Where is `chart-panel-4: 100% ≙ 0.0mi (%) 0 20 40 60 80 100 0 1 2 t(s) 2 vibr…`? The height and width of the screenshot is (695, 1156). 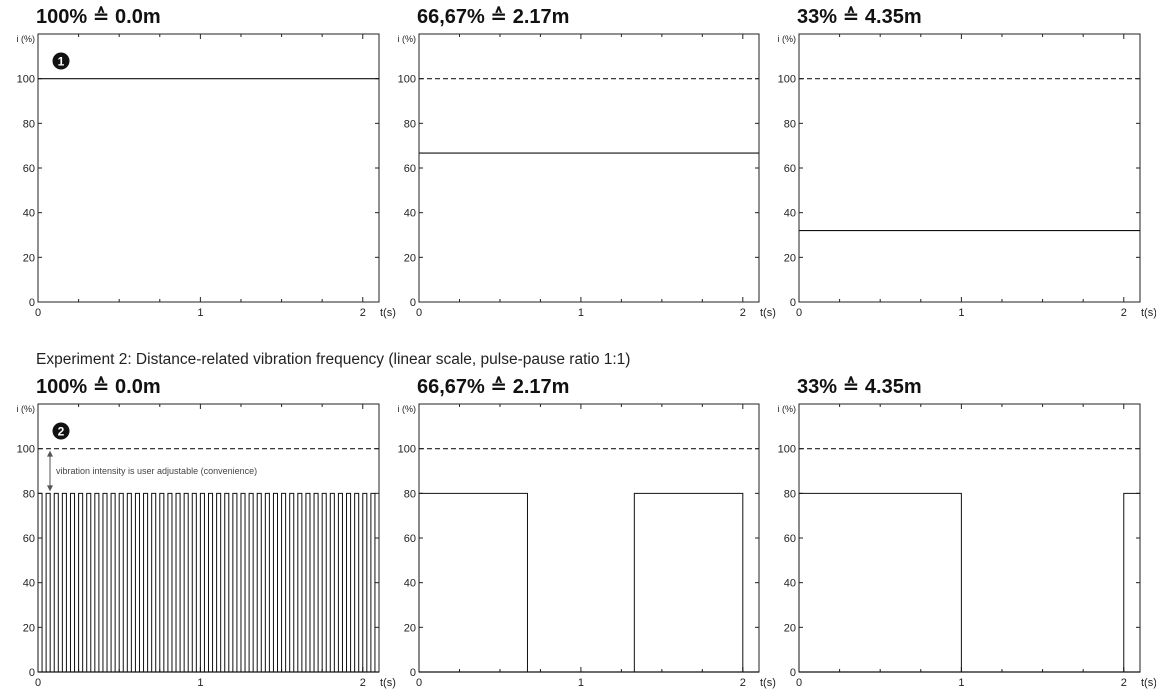 chart-panel-4: 100% ≙ 0.0mi (%) 0 20 40 60 80 100 0 1 2 t(s) 2 vibr… is located at coordinates (206, 532).